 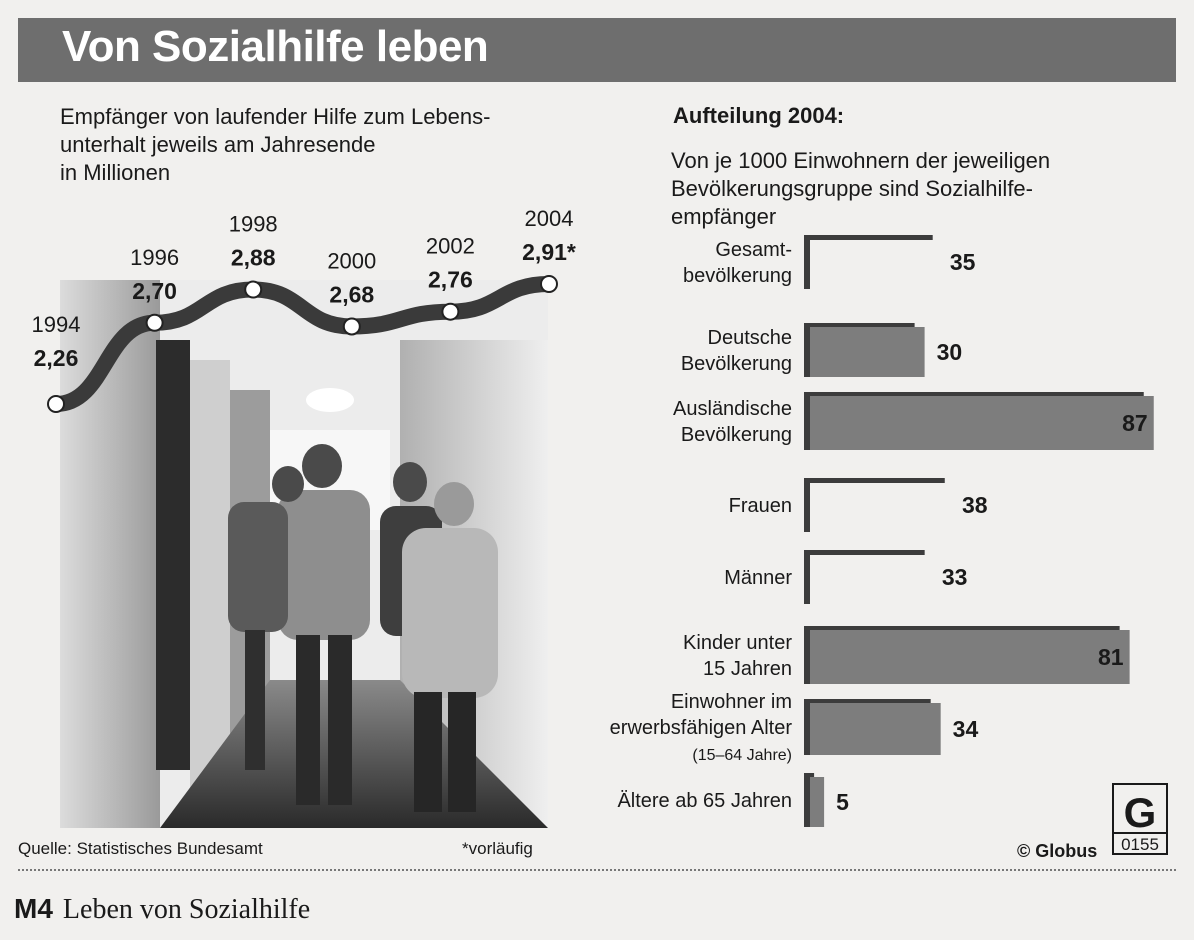 What do you see at coordinates (737, 643) in the screenshot?
I see `bar-category-label: Kinder unter` at bounding box center [737, 643].